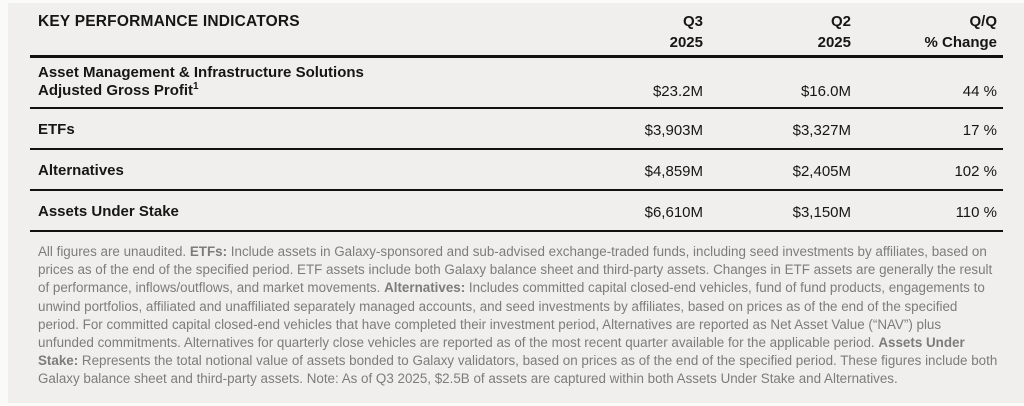 The height and width of the screenshot is (406, 1024). Describe the element at coordinates (501, 352) in the screenshot. I see `footnote-term-bold: Assets Under Stake:` at that location.